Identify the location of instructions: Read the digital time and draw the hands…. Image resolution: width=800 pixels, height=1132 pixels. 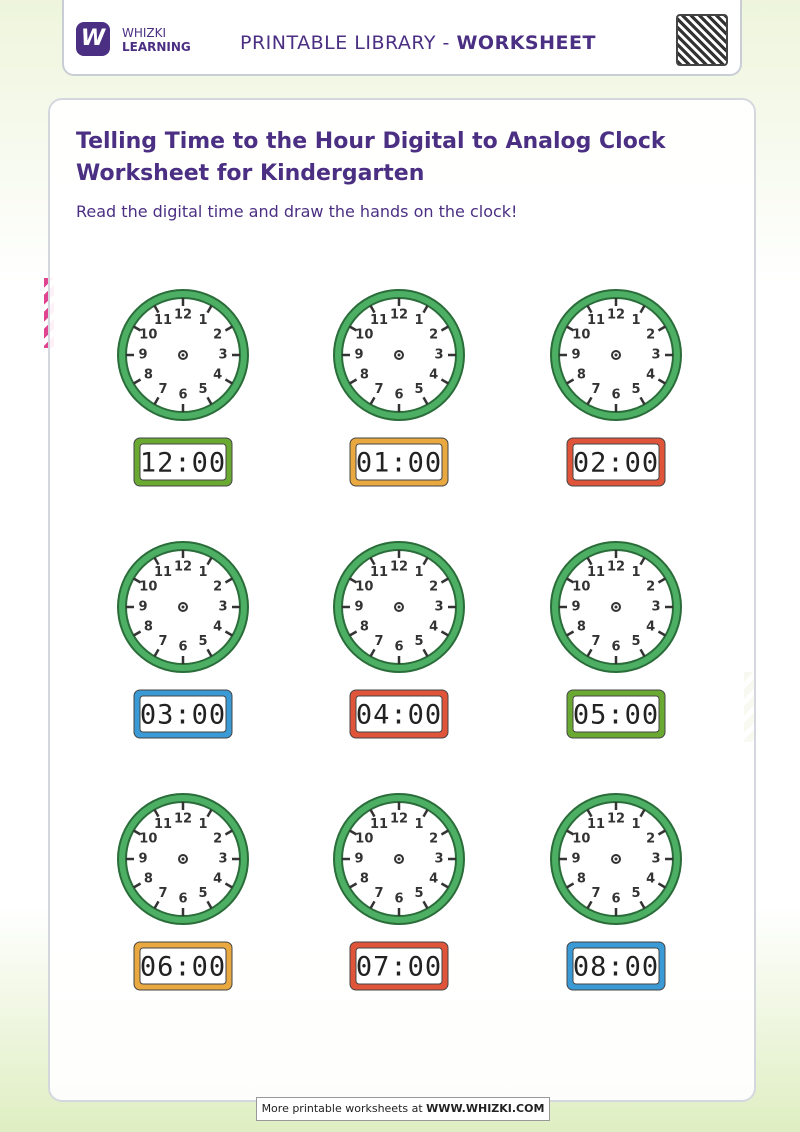
(297, 211).